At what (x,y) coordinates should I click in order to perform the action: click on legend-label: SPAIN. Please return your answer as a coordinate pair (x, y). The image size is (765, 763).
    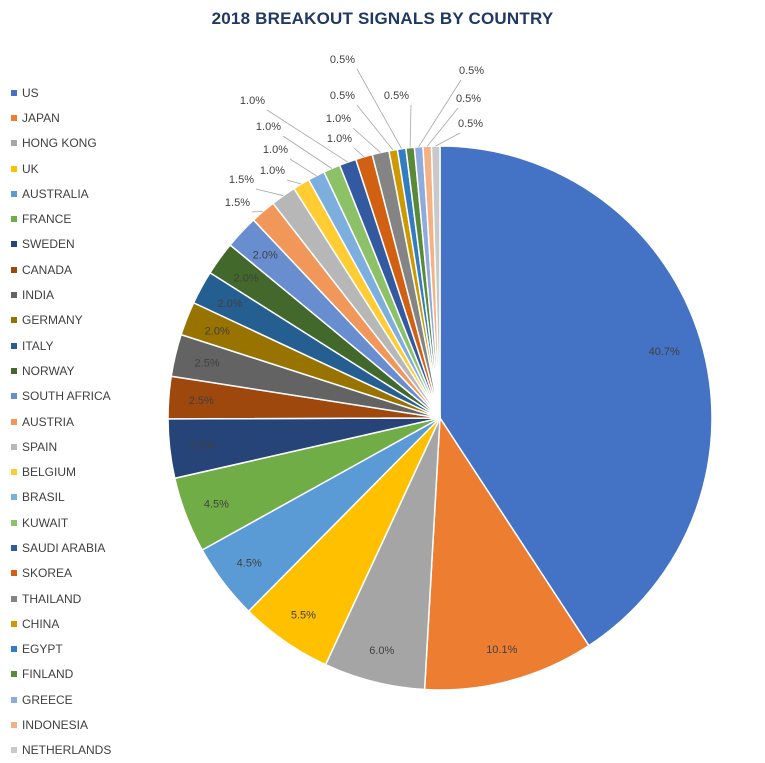
    Looking at the image, I should click on (40, 446).